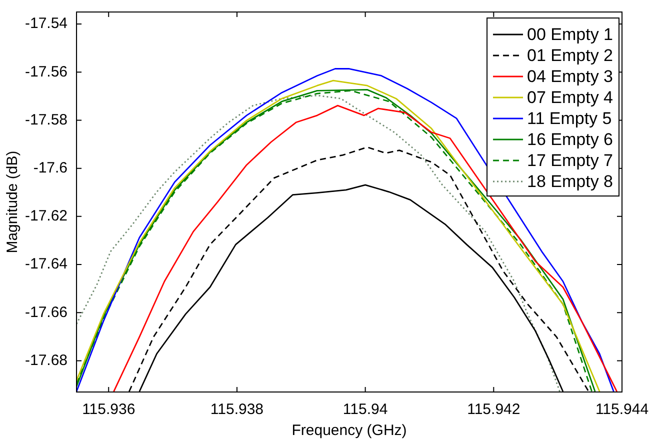 The image size is (660, 444). Describe the element at coordinates (46, 264) in the screenshot. I see `y-tick-label: -17.64` at that location.